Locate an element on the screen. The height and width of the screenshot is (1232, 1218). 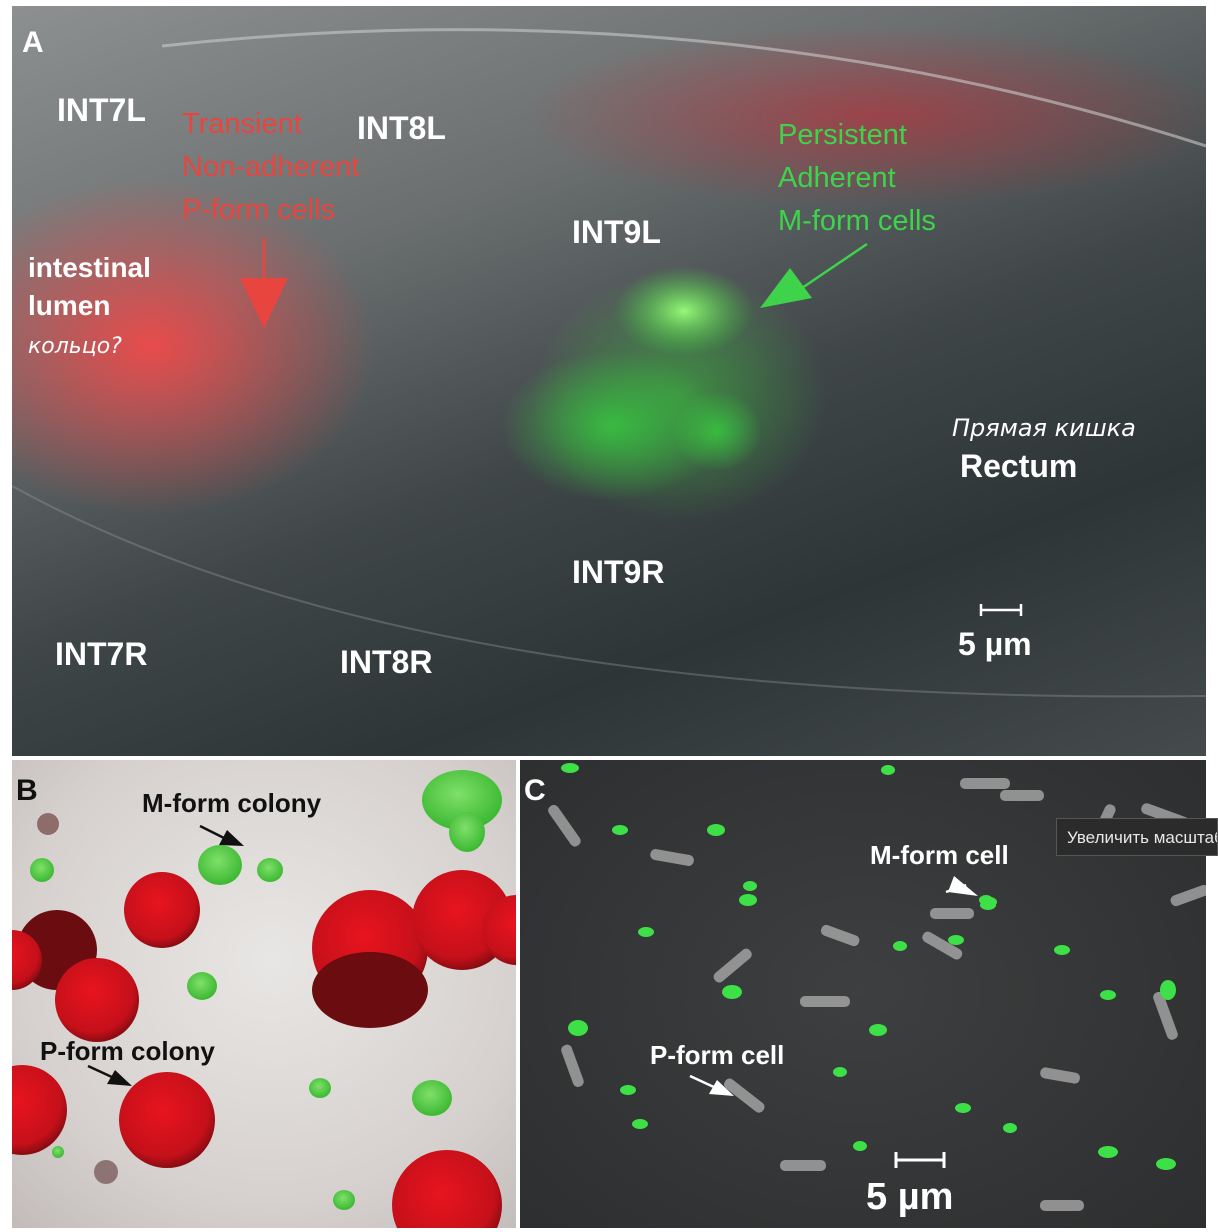
m-cell-arrow-head is located at coordinates (963, 886).